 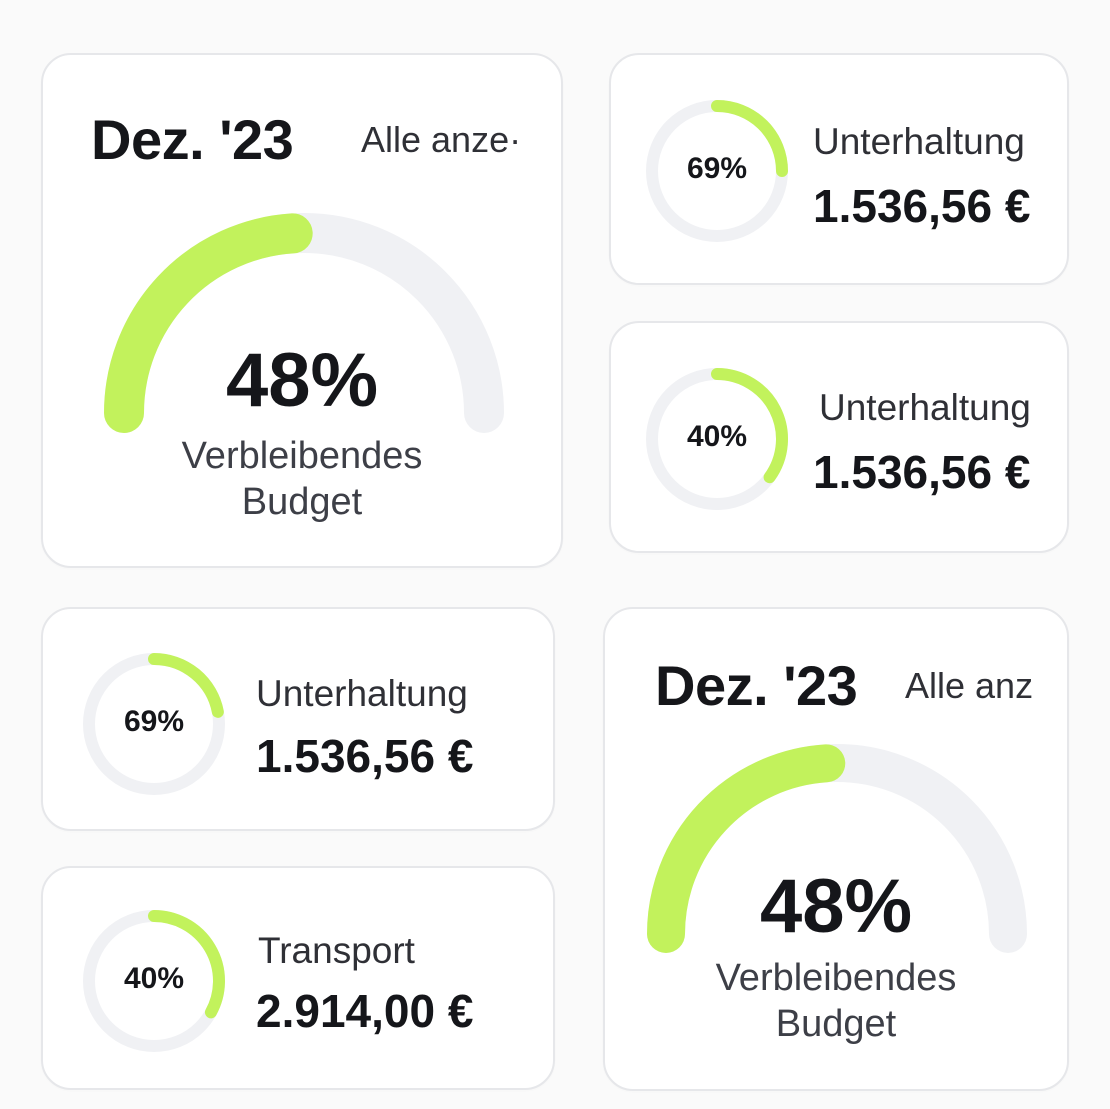 I want to click on category-amount: 2.914,00 €, so click(x=365, y=1011).